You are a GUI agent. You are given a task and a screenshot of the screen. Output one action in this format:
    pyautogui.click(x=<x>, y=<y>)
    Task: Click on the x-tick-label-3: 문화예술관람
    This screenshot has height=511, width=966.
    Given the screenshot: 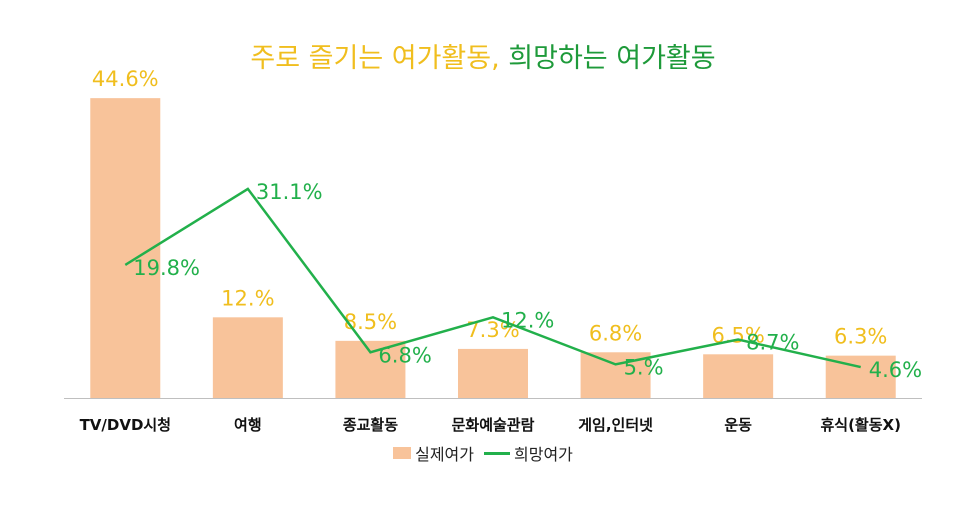 What is the action you would take?
    pyautogui.click(x=493, y=425)
    